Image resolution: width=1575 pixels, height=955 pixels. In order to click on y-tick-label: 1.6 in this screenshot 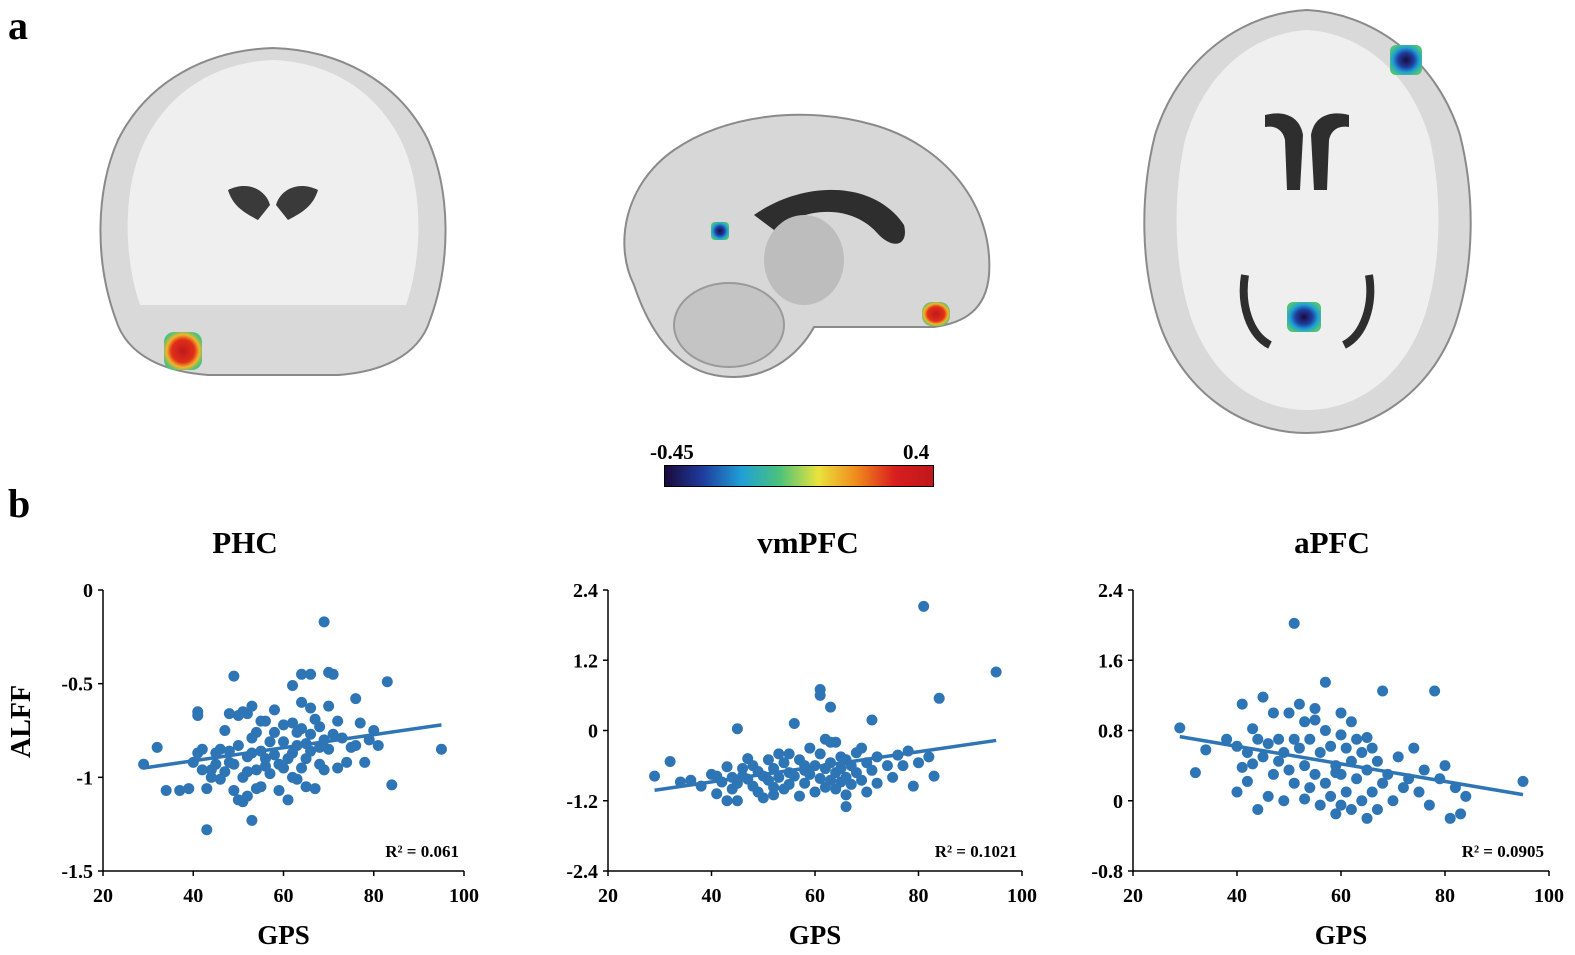, I will do `click(1110, 661)`.